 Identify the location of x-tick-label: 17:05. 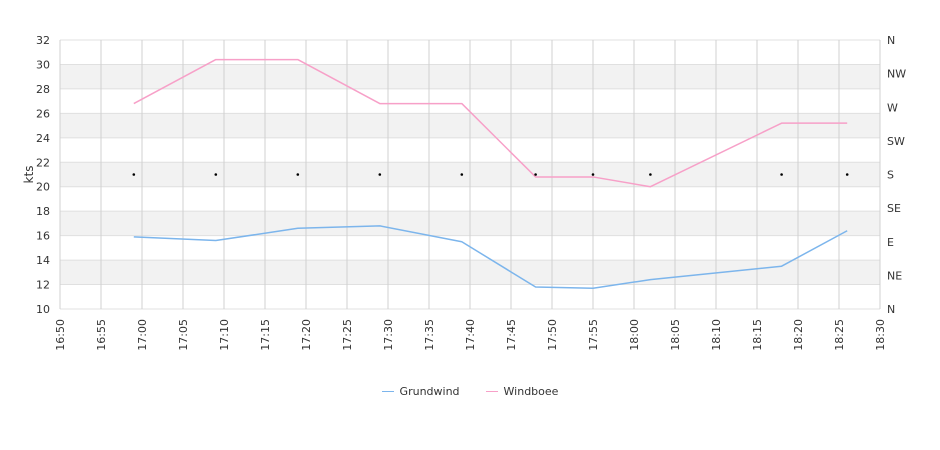
(183, 335).